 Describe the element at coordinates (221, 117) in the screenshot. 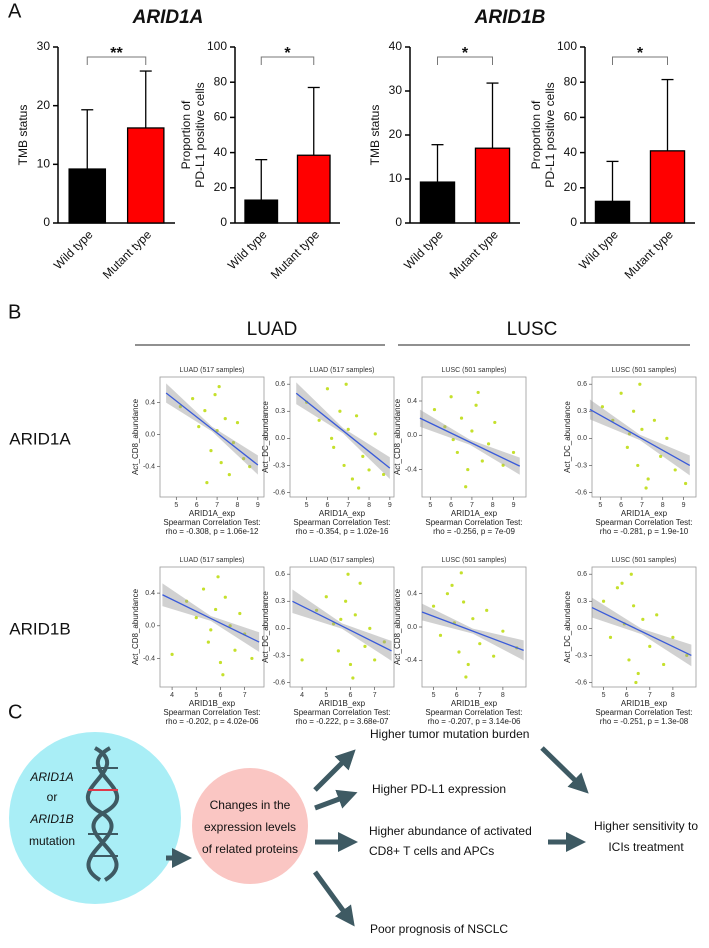

I see `y-tick-label: 60` at that location.